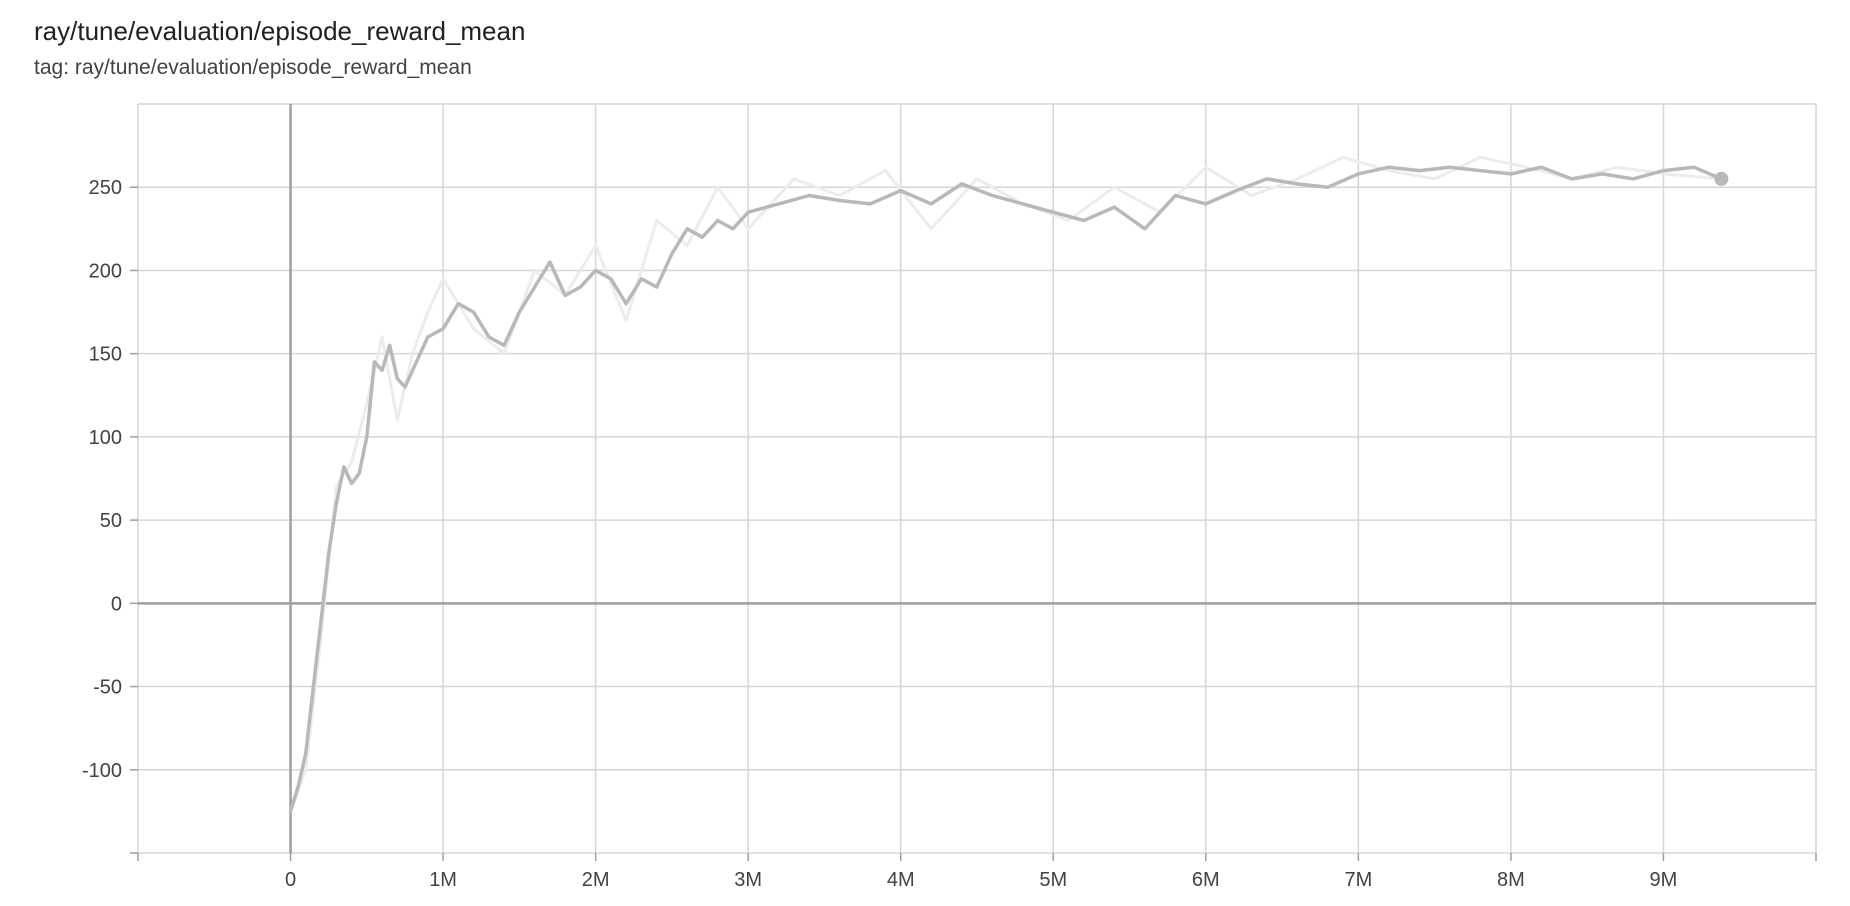 This screenshot has height=906, width=1850. Describe the element at coordinates (748, 880) in the screenshot. I see `x-tick-label: 3M` at that location.